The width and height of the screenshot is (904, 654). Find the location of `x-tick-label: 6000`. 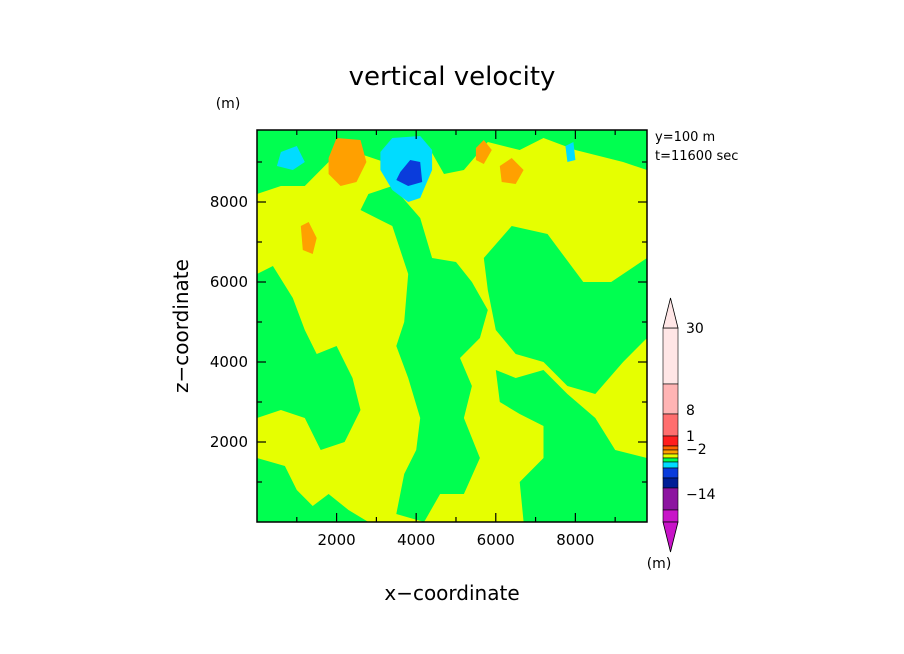

x-tick-label: 6000 is located at coordinates (496, 540).